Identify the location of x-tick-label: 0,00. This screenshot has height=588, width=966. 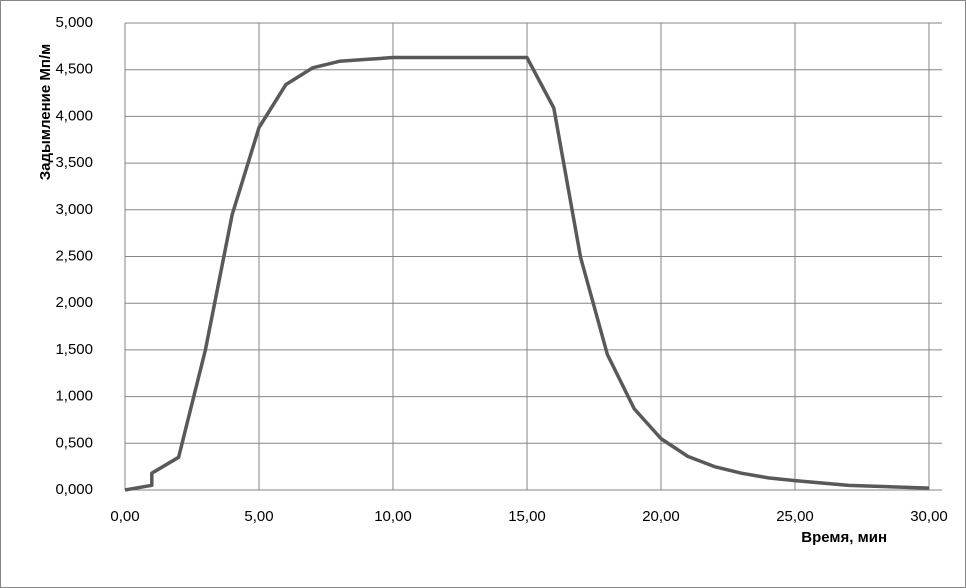
(124, 516).